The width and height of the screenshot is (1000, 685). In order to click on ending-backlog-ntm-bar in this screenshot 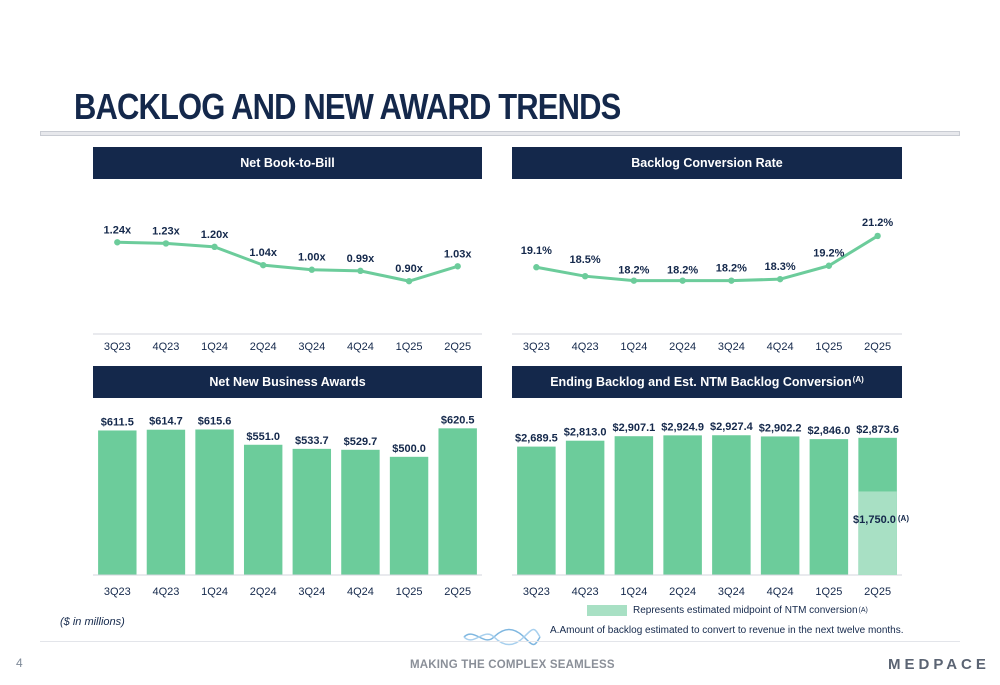, I will do `click(877, 533)`.